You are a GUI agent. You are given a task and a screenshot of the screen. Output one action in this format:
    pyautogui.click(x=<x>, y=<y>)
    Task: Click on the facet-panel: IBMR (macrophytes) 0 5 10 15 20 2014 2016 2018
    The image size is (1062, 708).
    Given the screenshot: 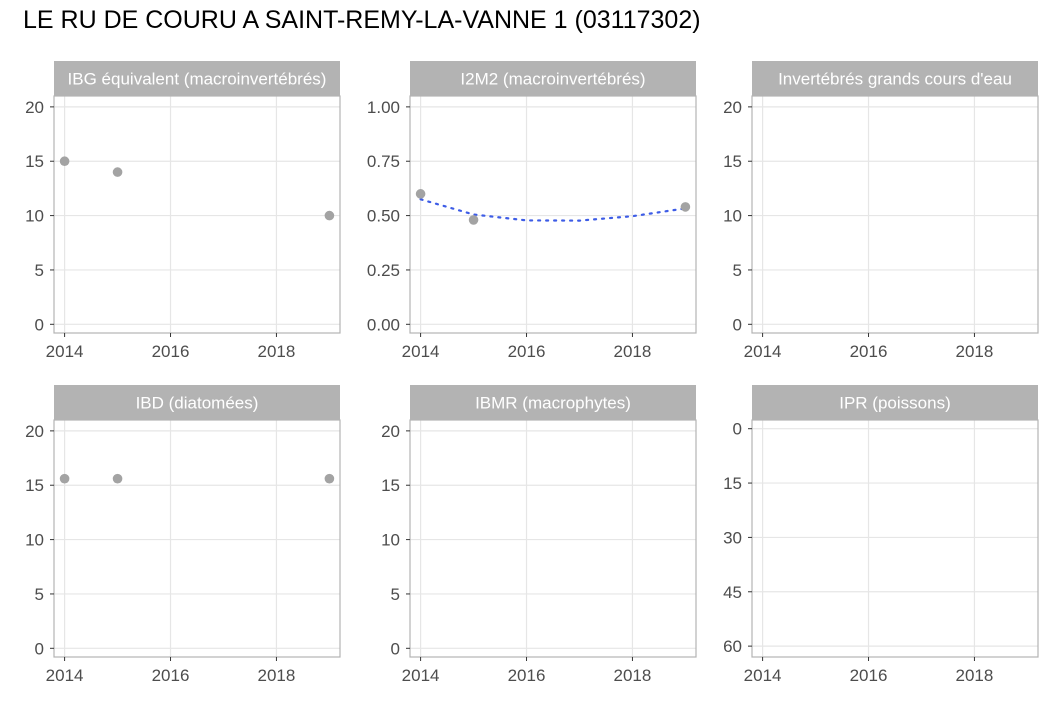 What is the action you would take?
    pyautogui.click(x=539, y=535)
    